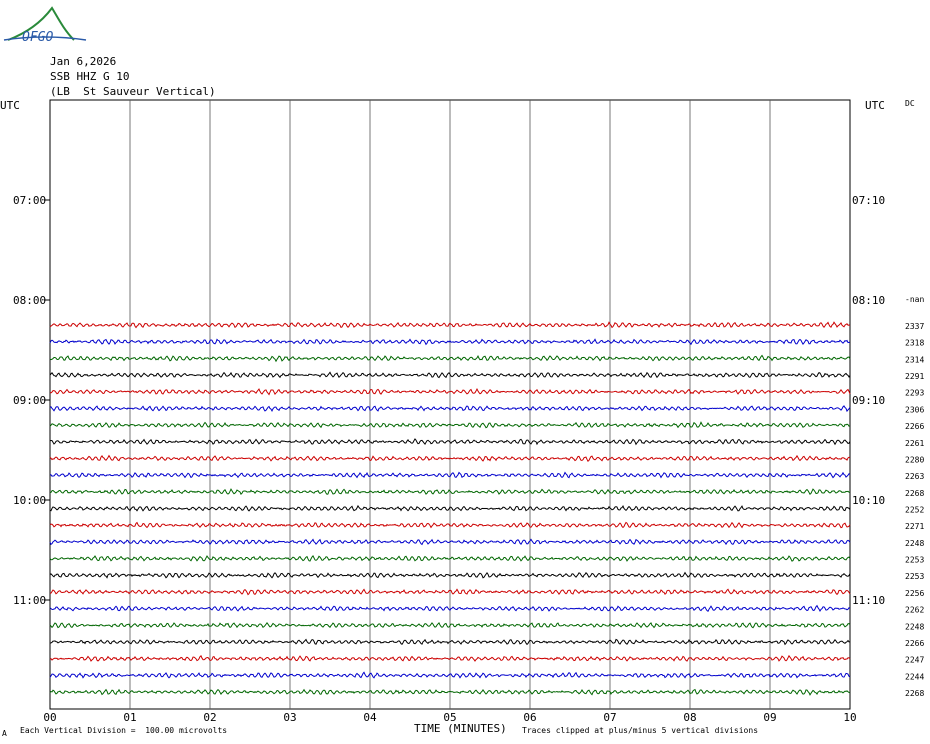  I want to click on left-time-label: 10:00, so click(29, 500).